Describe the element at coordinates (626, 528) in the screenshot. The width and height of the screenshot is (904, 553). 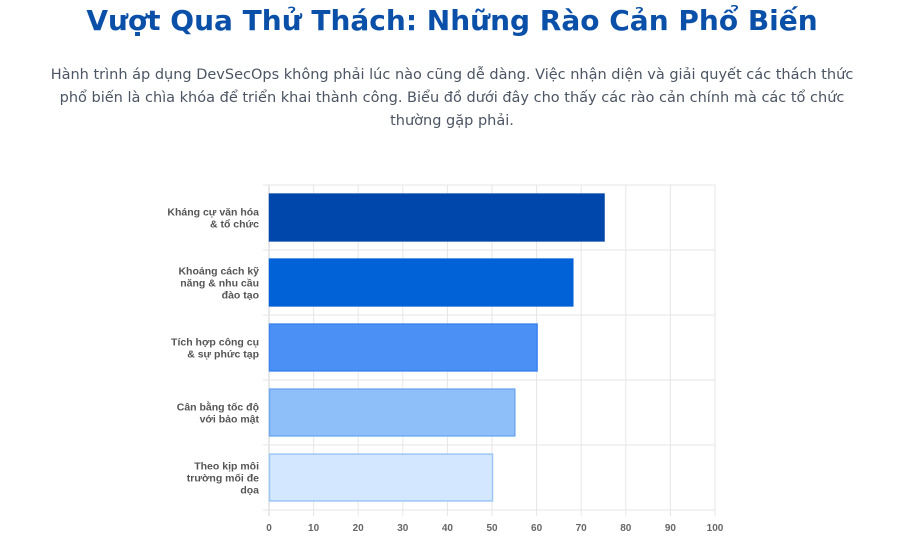
I see `tick-label-80: 80` at that location.